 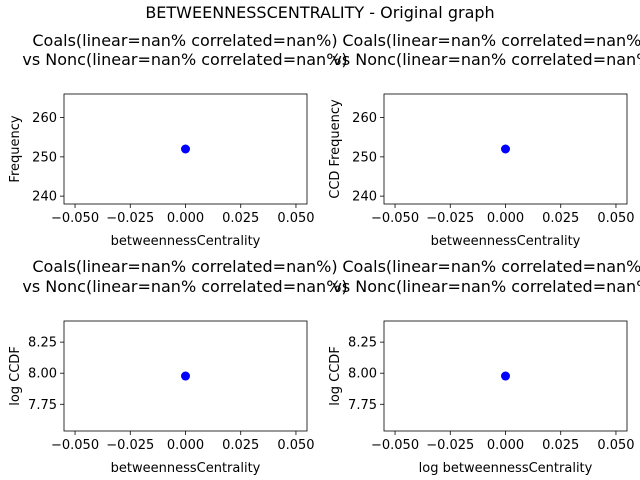 What do you see at coordinates (319, 12) in the screenshot?
I see `figure-suptitle: BETWEENNESSCENTRALITY - Original graph` at bounding box center [319, 12].